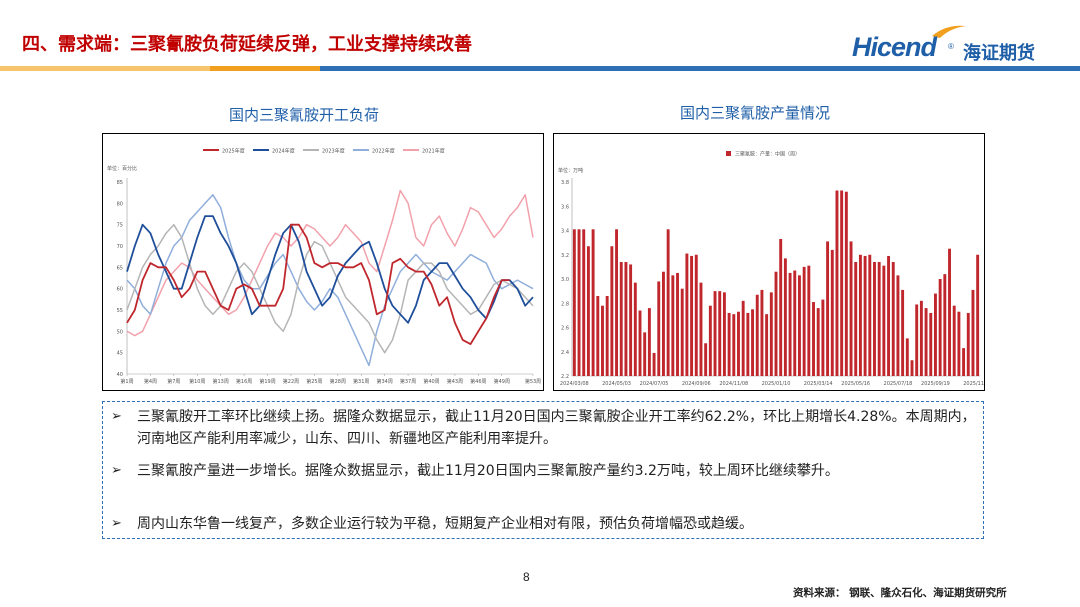  I want to click on x-tick-label: 2025/01/10, so click(776, 384).